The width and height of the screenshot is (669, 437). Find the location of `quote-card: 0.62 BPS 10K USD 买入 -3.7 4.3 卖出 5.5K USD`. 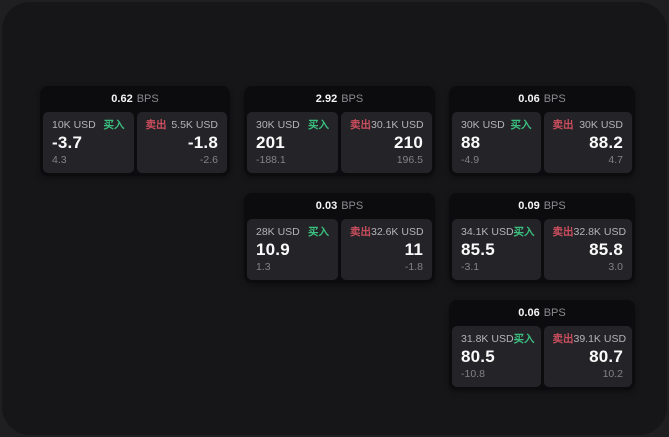

quote-card: 0.62 BPS 10K USD 买入 -3.7 4.3 卖出 5.5K USD is located at coordinates (135, 131).